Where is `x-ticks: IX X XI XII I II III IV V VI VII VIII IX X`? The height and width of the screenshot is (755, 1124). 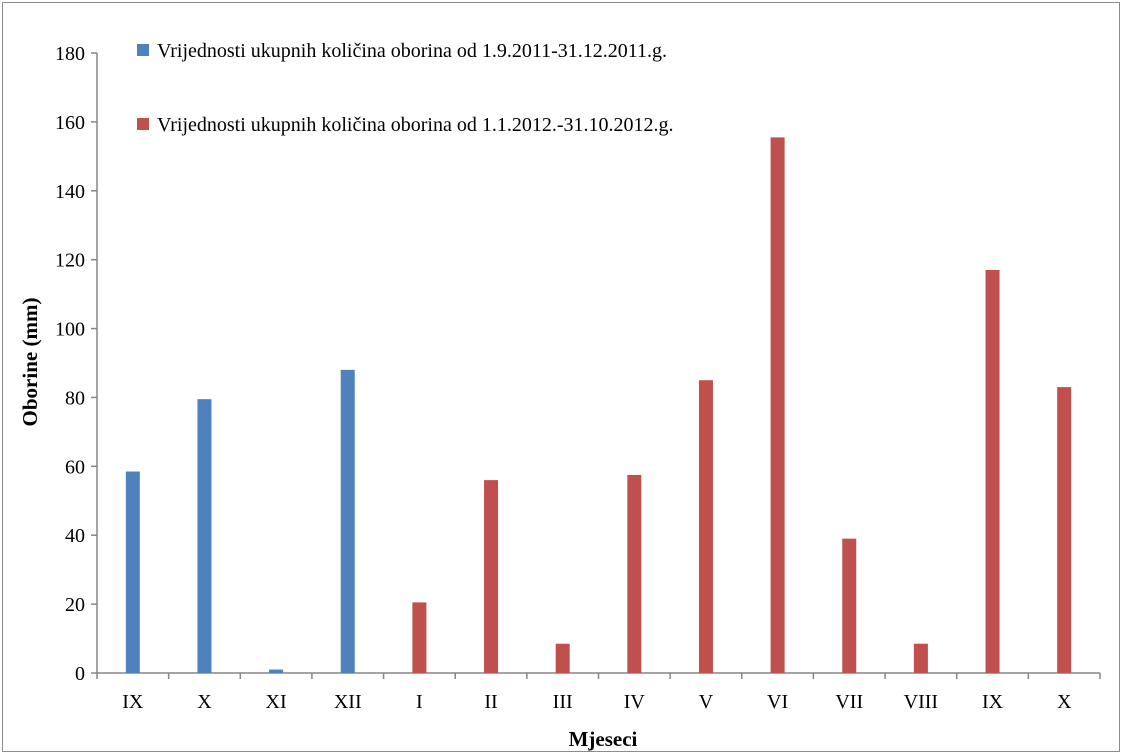 x-ticks: IX X XI XII I II III IV V VI VII VIII IX X is located at coordinates (598, 693).